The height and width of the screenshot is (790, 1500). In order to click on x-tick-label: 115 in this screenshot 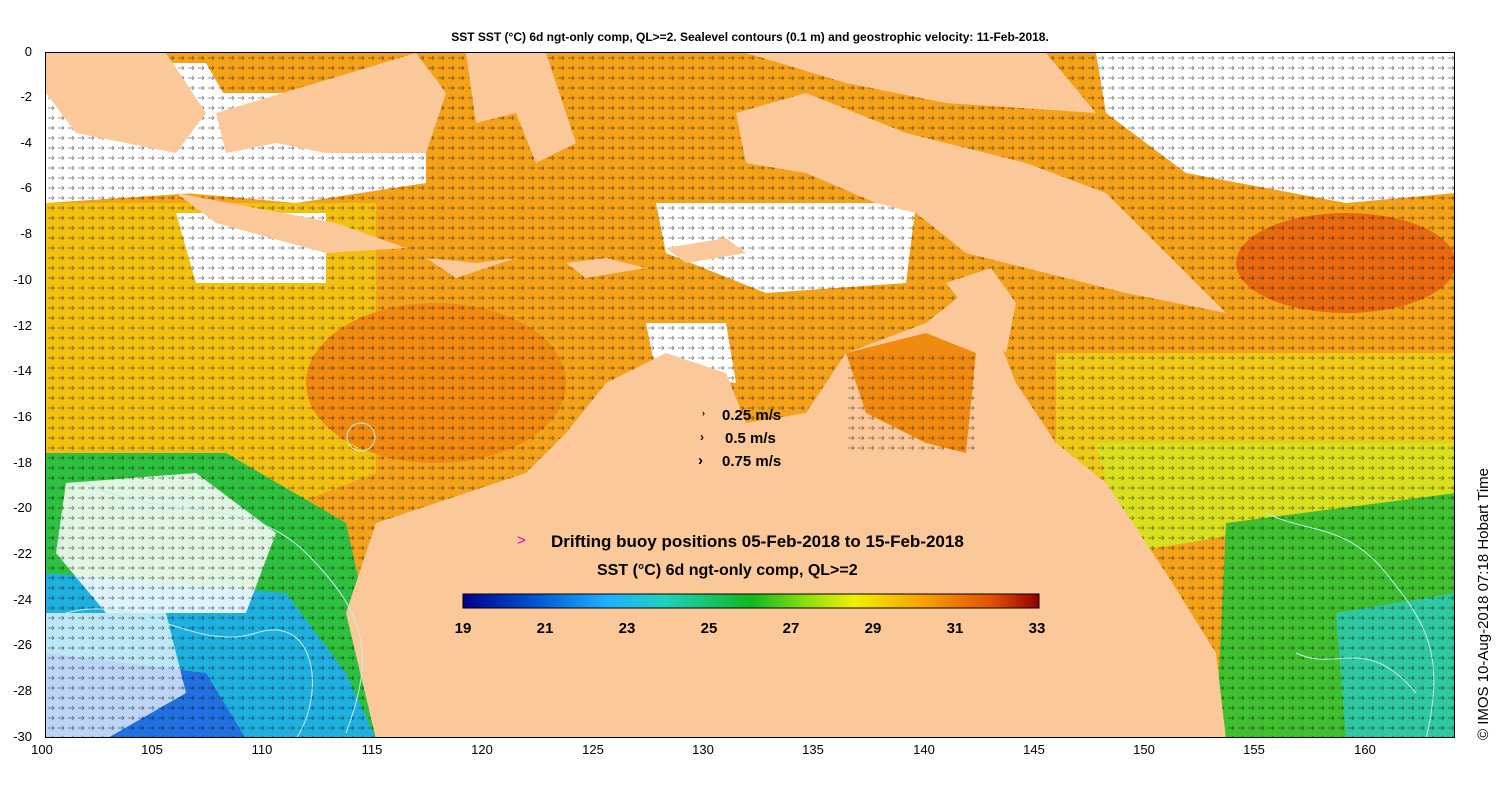, I will do `click(372, 749)`.